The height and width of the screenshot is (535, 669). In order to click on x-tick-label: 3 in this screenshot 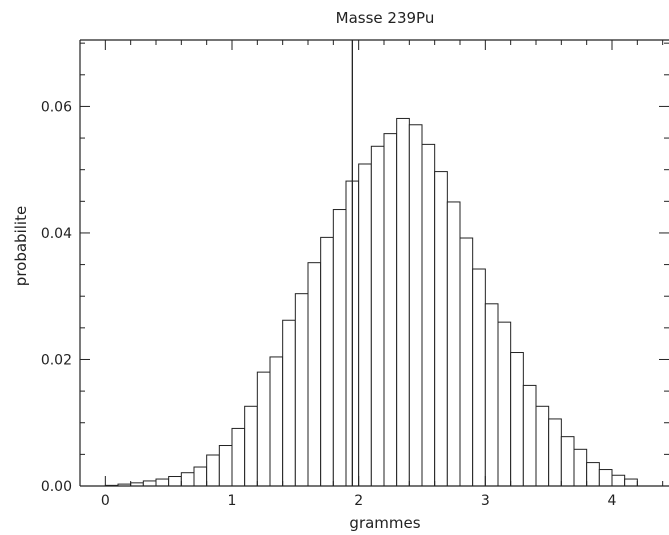, I will do `click(485, 501)`.